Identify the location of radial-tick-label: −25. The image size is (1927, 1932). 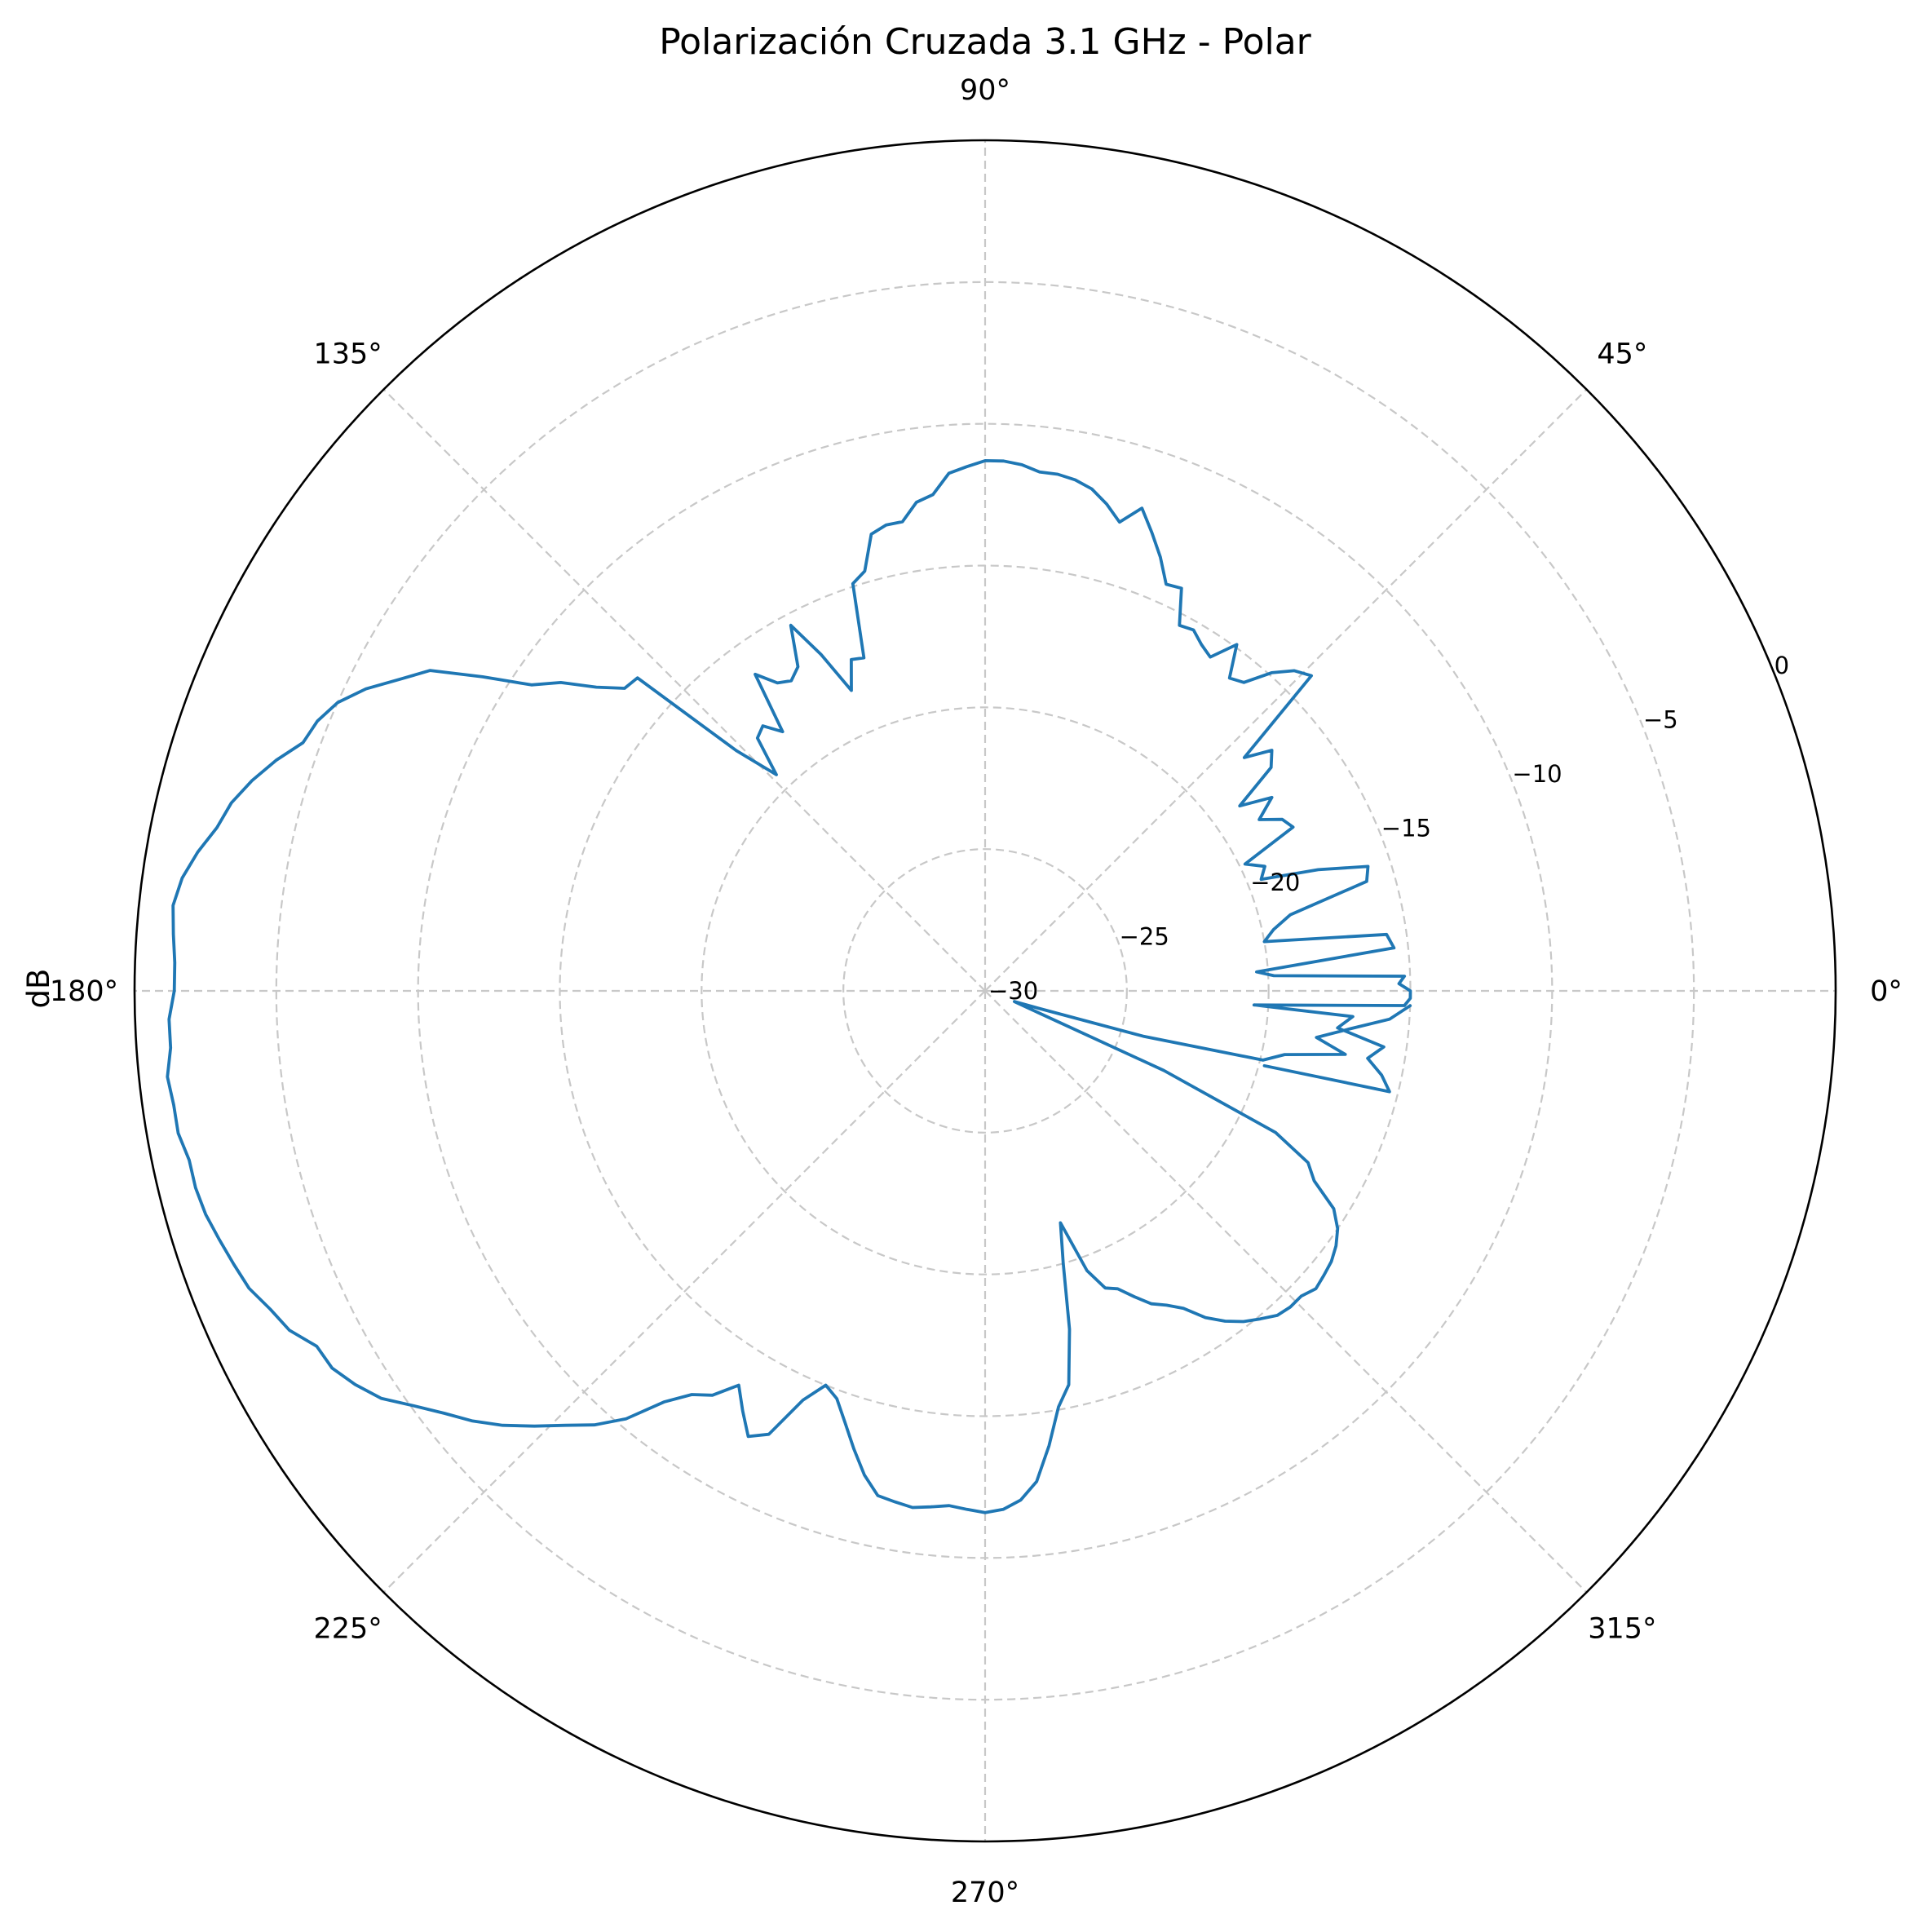
(1145, 936).